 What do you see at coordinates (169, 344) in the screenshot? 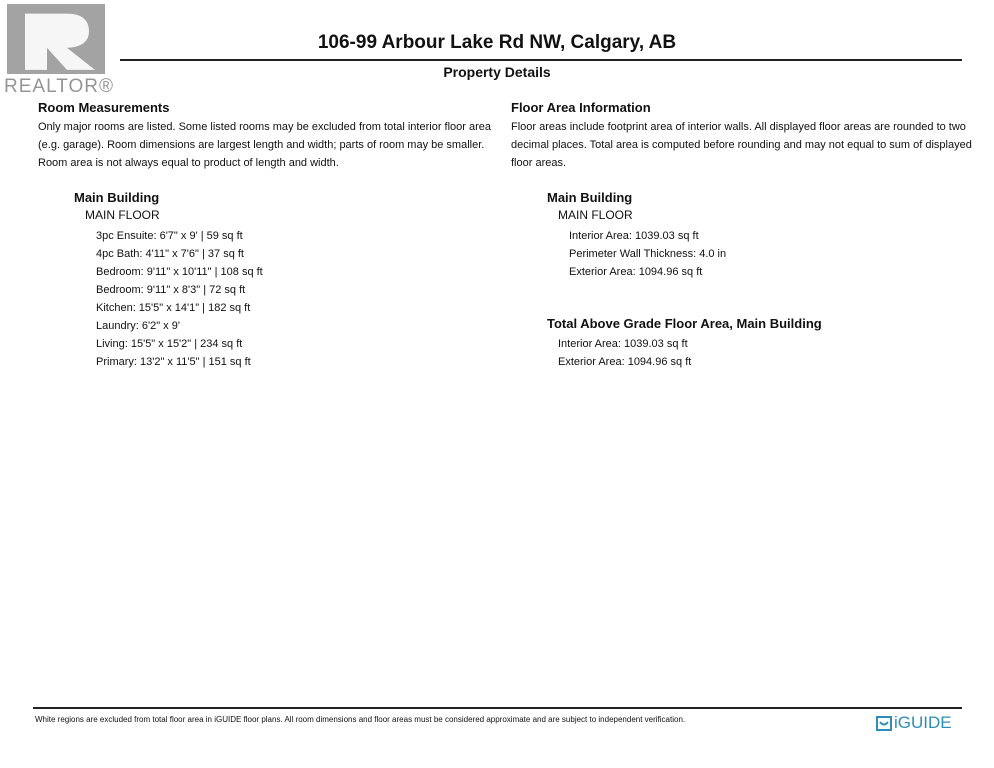
I see `list-item: Living: 15'5" x 15'2" | 234 sq ft` at bounding box center [169, 344].